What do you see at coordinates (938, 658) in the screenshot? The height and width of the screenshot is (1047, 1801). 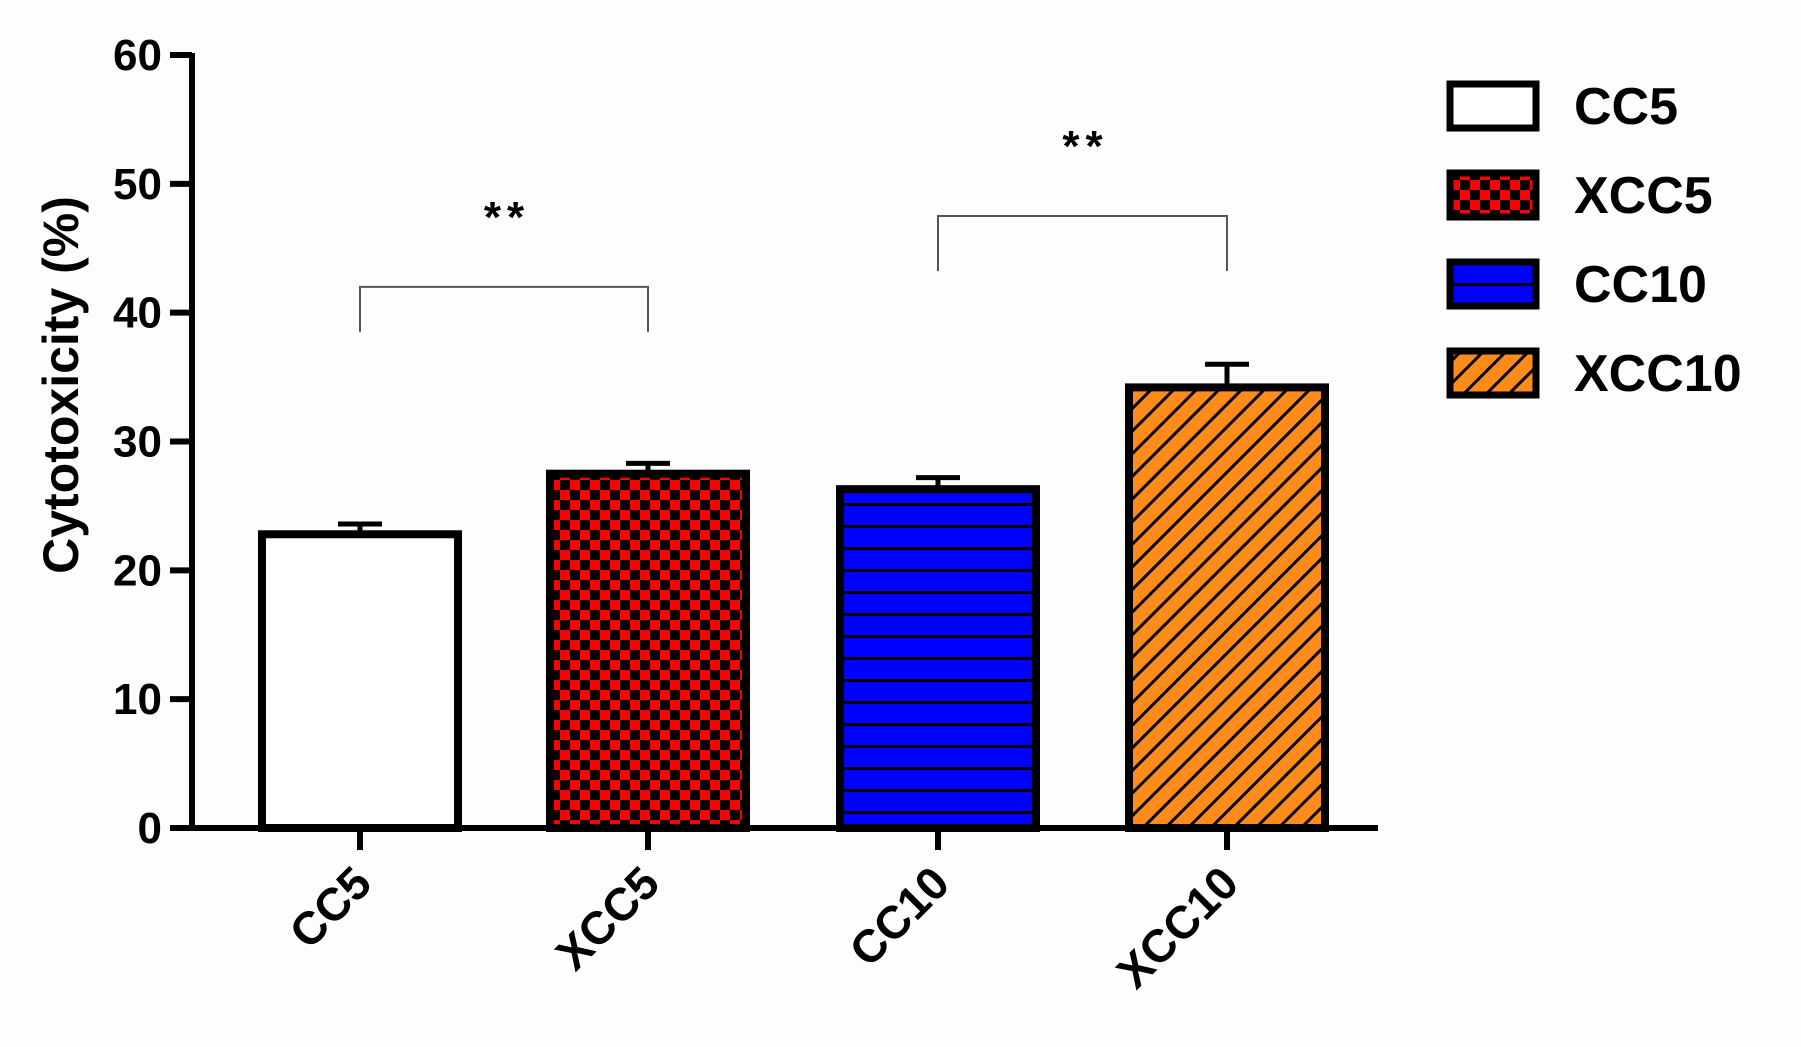 I see `bar-cc10` at bounding box center [938, 658].